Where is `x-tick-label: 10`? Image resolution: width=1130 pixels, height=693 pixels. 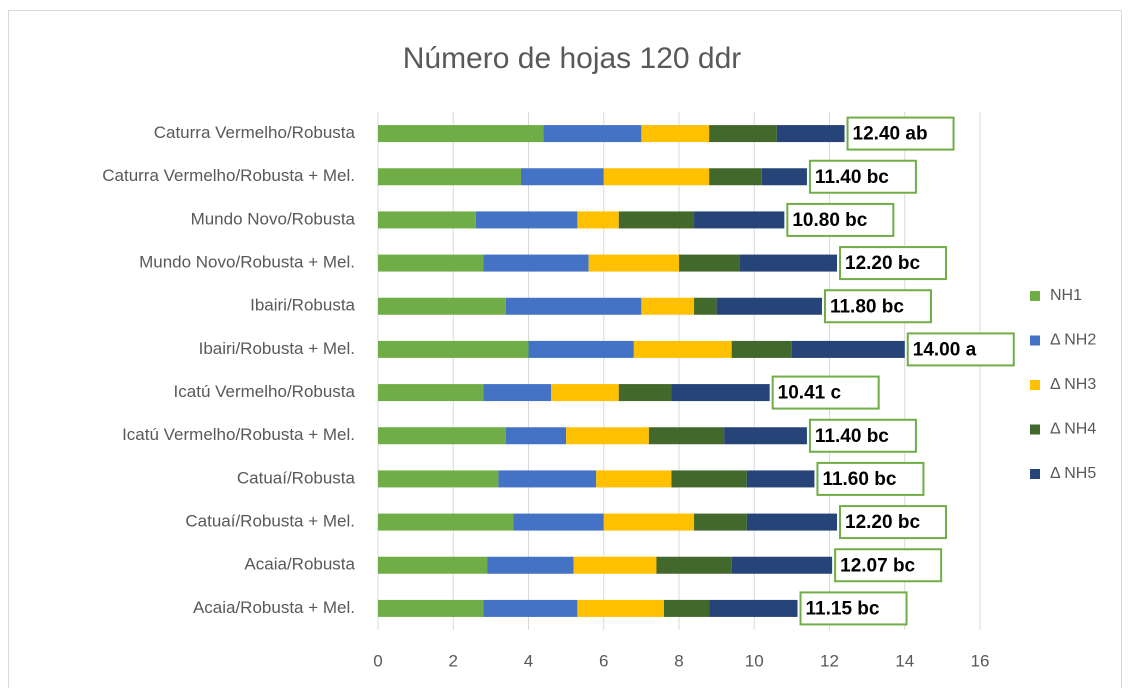 x-tick-label: 10 is located at coordinates (754, 660).